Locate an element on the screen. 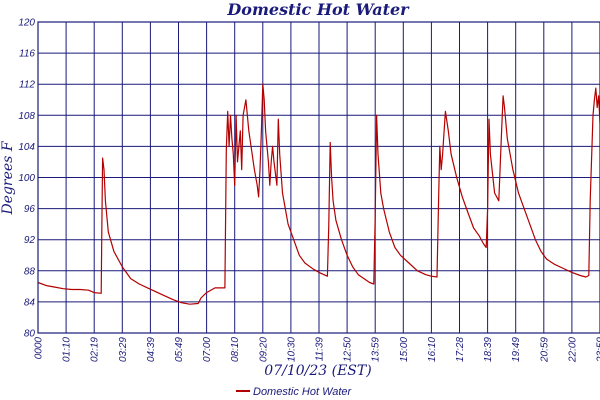 Image resolution: width=600 pixels, height=400 pixels. x-tick-label: 10:30 is located at coordinates (291, 349).